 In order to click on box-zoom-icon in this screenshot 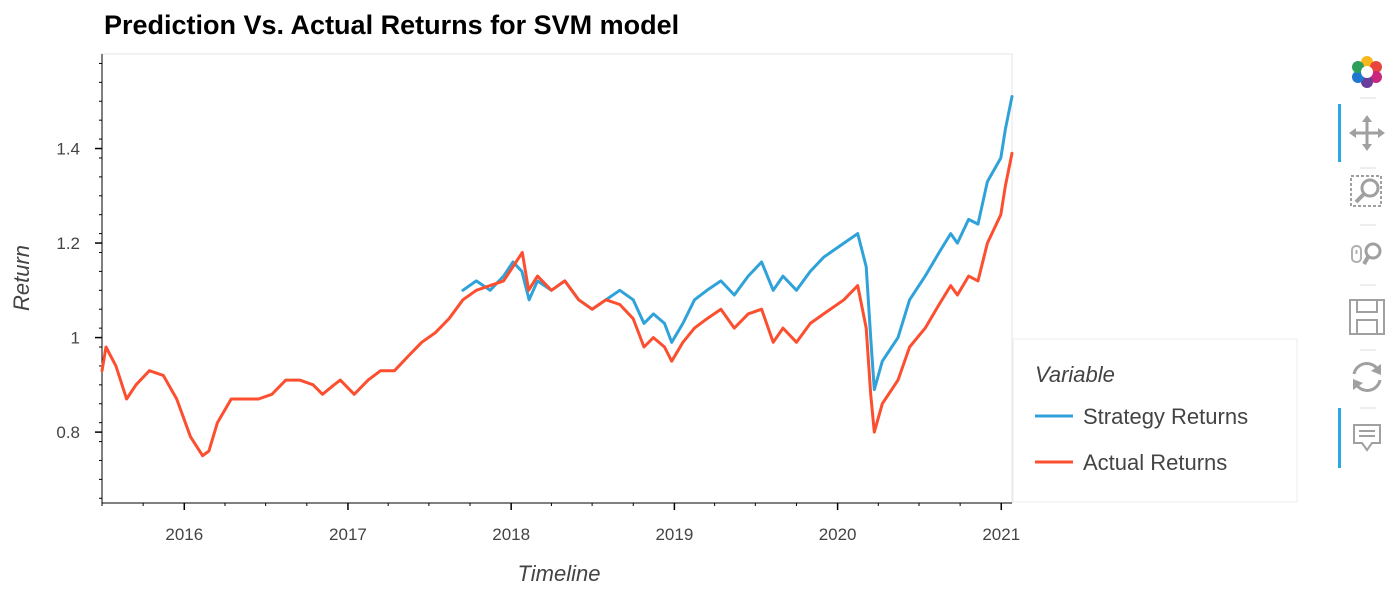, I will do `click(1366, 191)`.